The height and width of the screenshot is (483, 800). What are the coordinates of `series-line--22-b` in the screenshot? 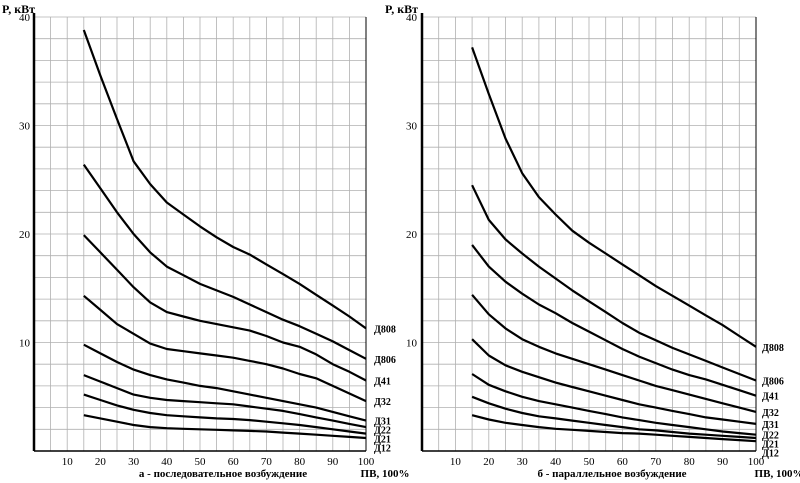 It's located at (614, 404).